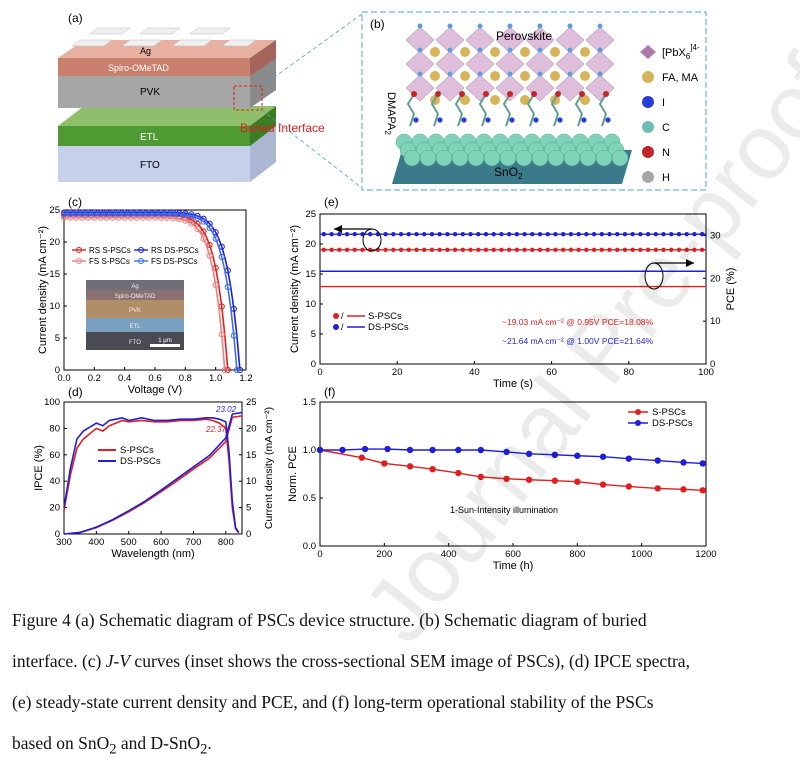 This screenshot has width=800, height=776. Describe the element at coordinates (672, 423) in the screenshot. I see `legend-label: DS-PSCs` at that location.